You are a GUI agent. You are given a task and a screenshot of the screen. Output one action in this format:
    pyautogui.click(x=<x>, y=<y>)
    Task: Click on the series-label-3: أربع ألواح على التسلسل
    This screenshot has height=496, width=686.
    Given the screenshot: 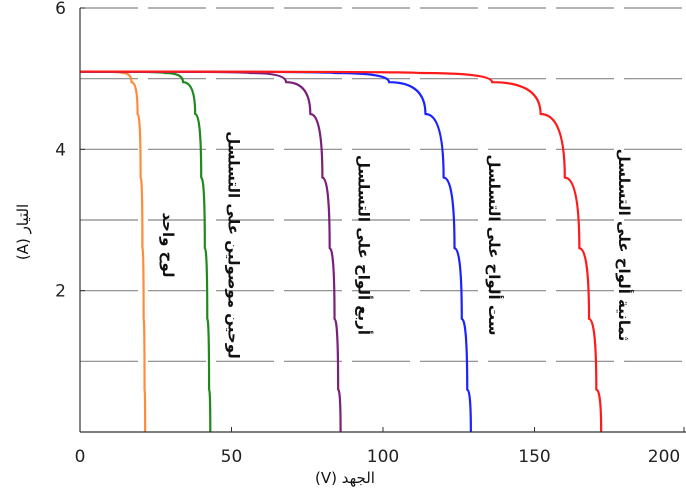 What is the action you would take?
    pyautogui.click(x=364, y=245)
    